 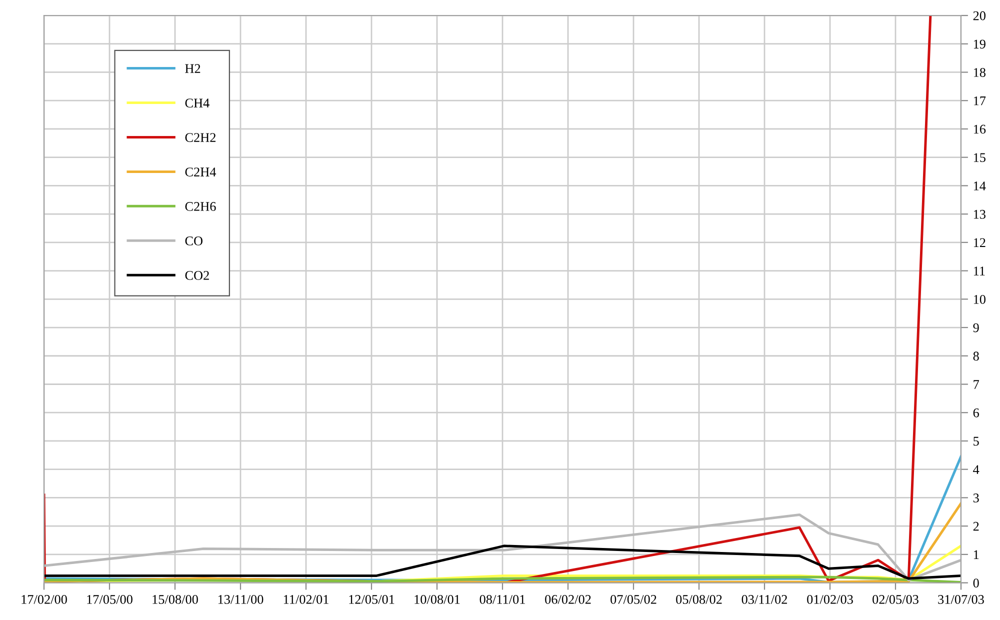 I want to click on x-tick-label: 13/11/00, so click(x=241, y=599).